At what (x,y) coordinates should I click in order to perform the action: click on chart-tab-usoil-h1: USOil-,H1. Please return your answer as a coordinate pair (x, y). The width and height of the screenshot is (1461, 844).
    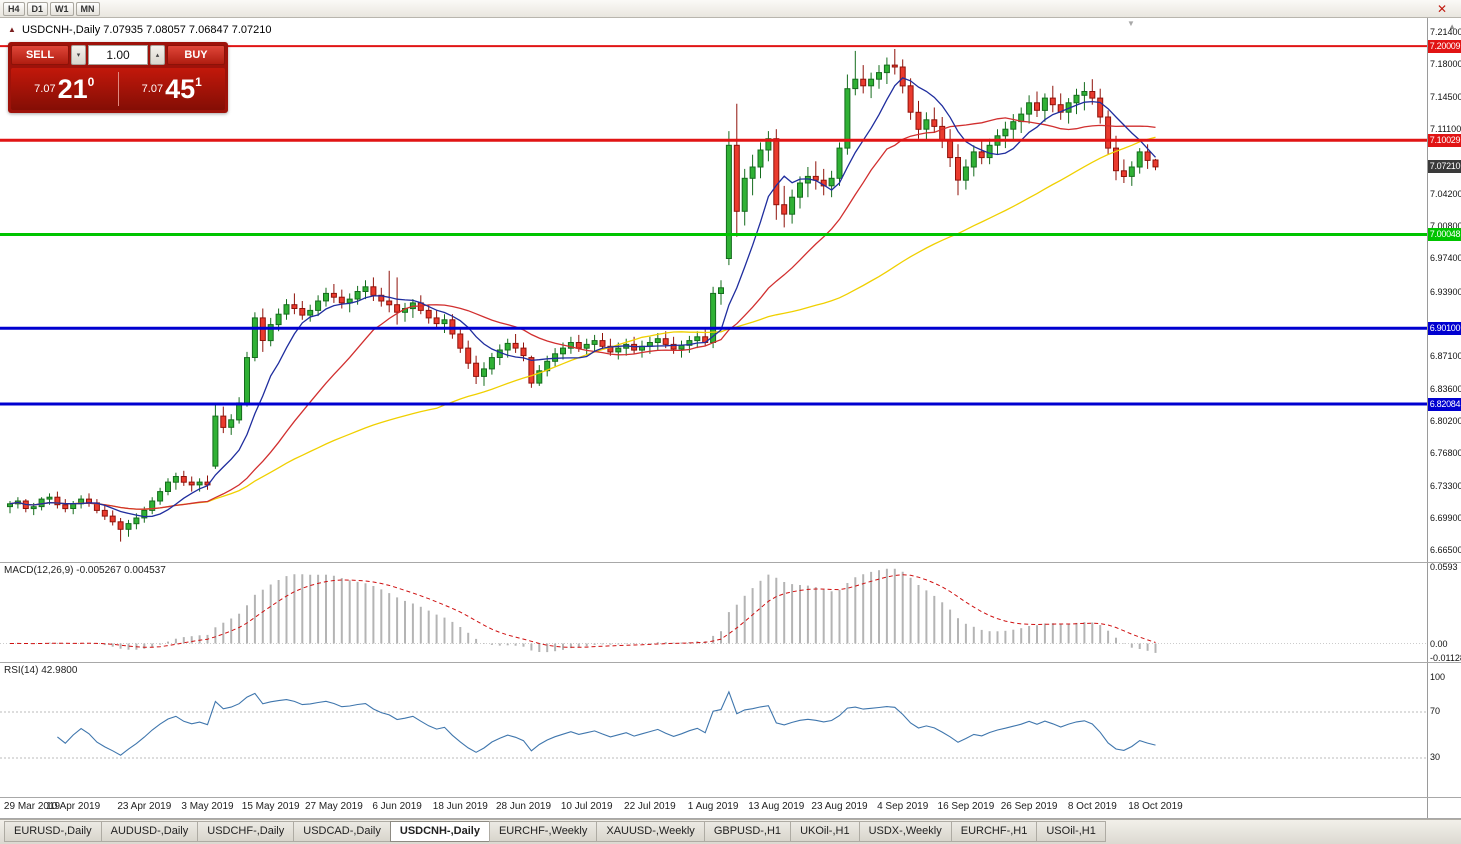
    Looking at the image, I should click on (1071, 831).